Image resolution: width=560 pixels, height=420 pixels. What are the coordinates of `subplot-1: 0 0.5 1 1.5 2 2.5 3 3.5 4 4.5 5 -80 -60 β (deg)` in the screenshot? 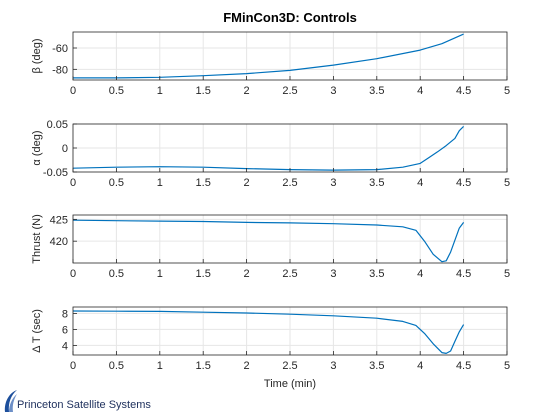 It's located at (270, 64).